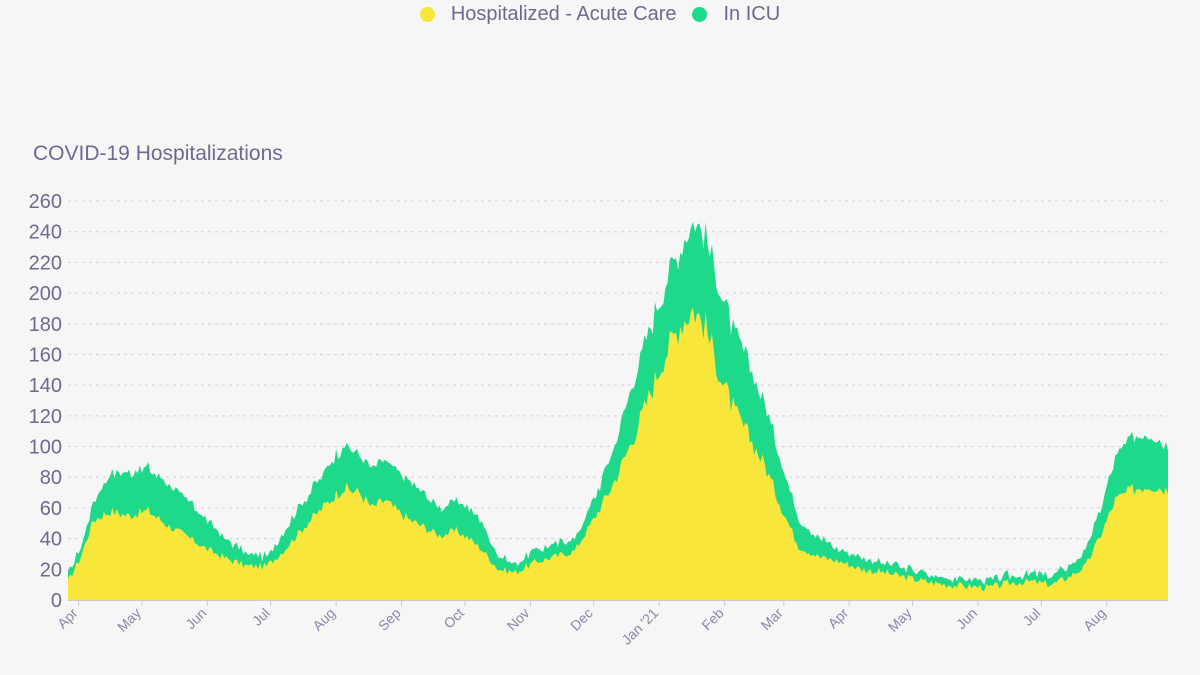 Image resolution: width=1200 pixels, height=675 pixels. Describe the element at coordinates (51, 540) in the screenshot. I see `y-tick-label: 40` at that location.